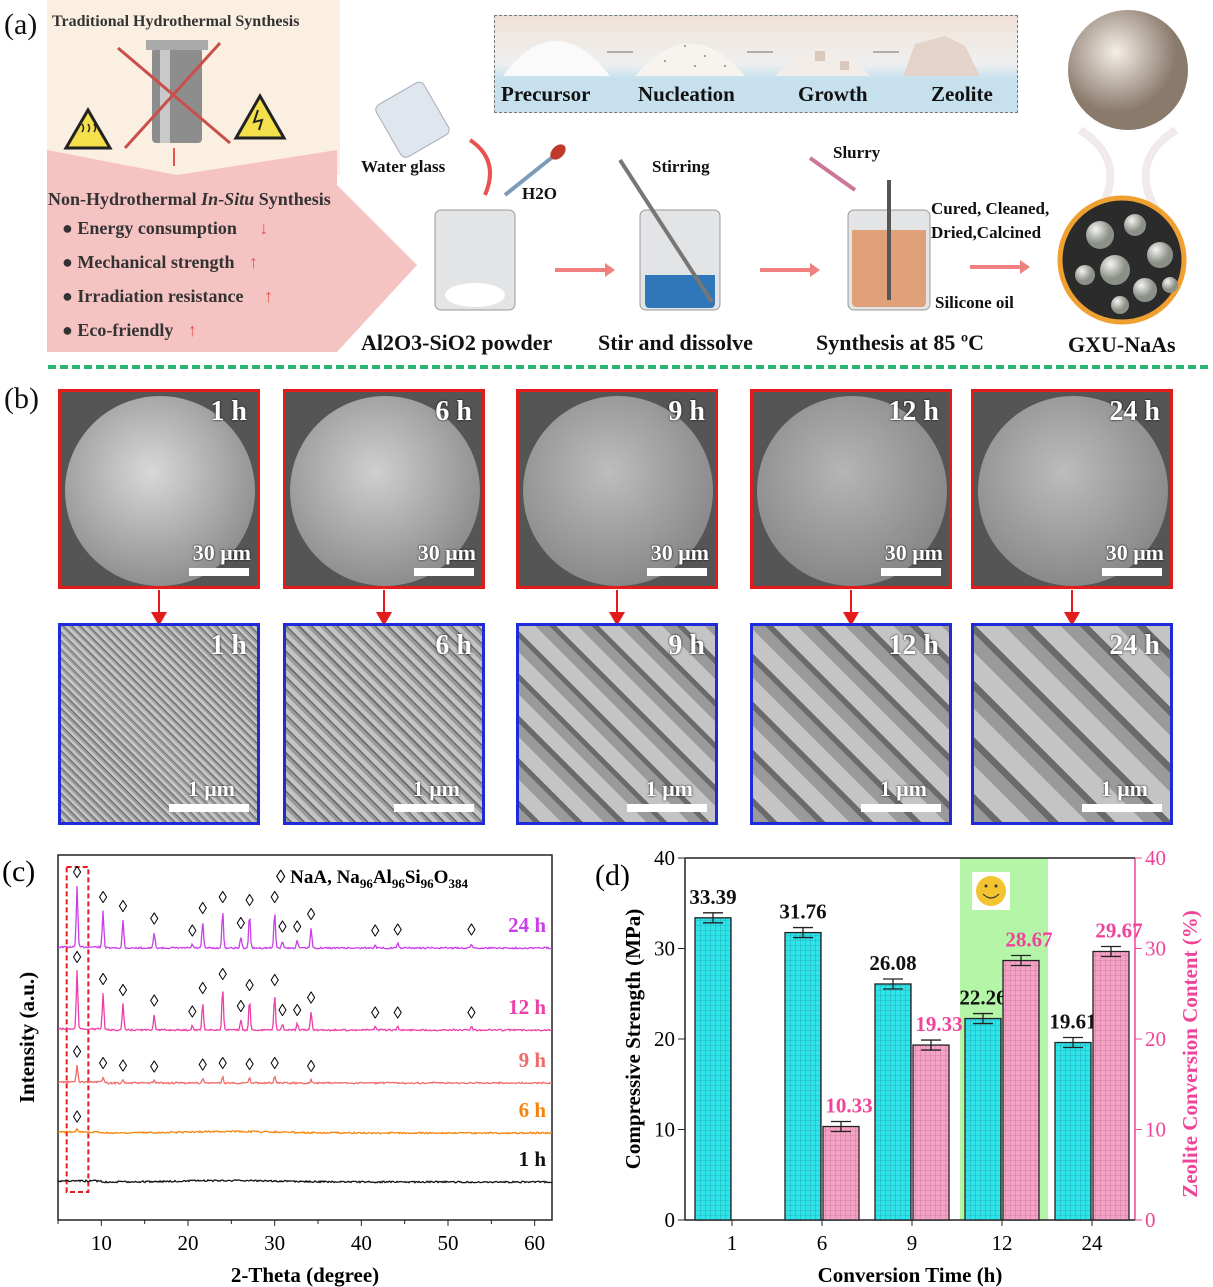 The height and width of the screenshot is (1287, 1213). I want to click on sem-low-mag-6h: 6 h 30 μm, so click(384, 489).